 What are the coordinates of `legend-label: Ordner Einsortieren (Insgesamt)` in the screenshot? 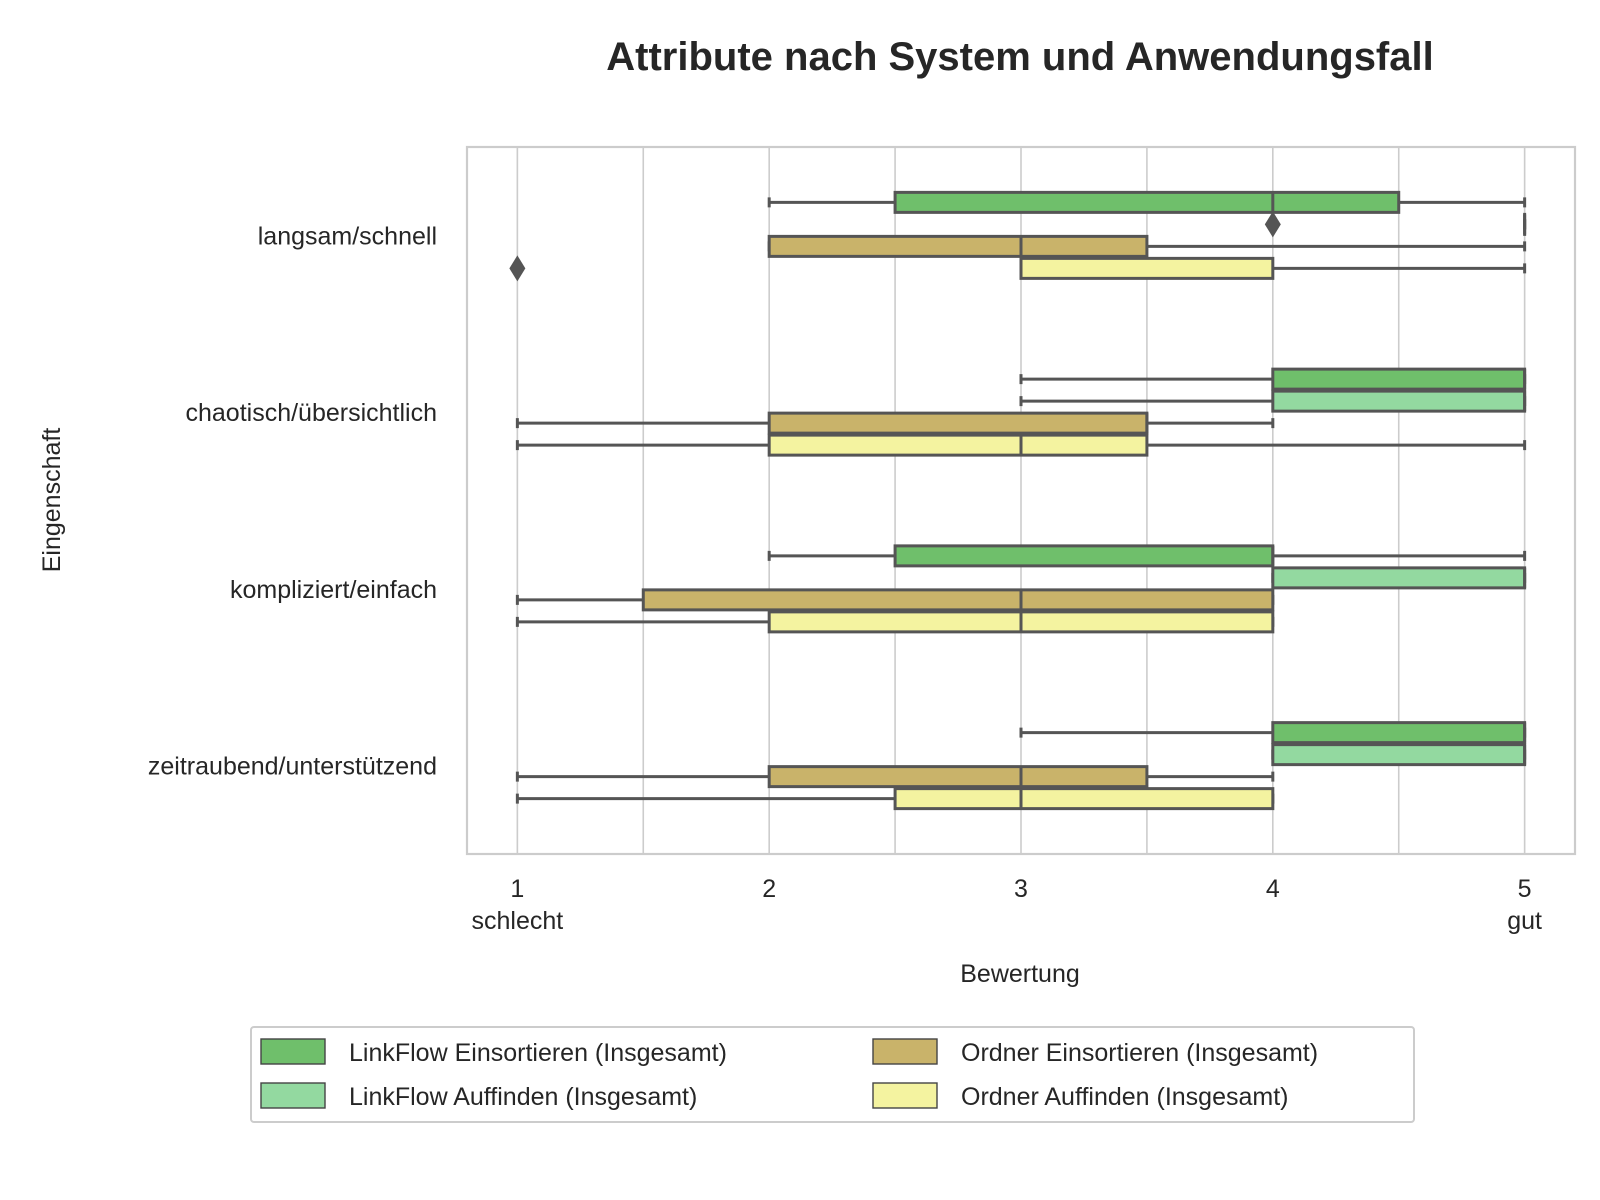 It's located at (1139, 1053).